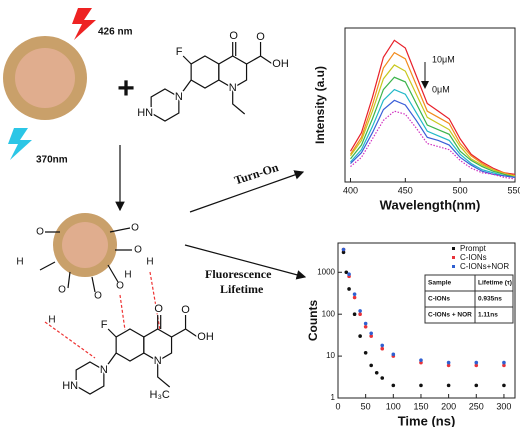 This screenshot has height=427, width=520. Describe the element at coordinates (320, 105) in the screenshot. I see `y-axis-label: Intensity (a.u)` at that location.